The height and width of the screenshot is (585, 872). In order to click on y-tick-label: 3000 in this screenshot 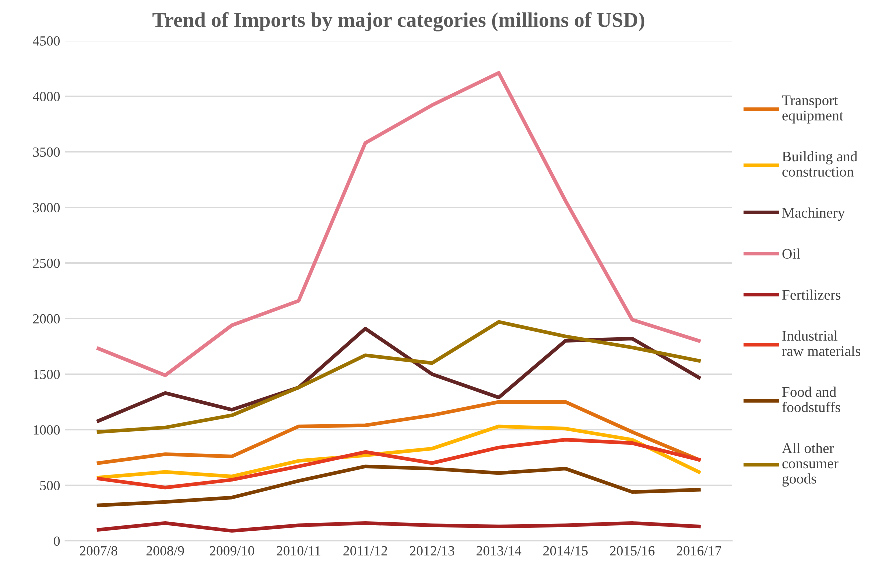, I will do `click(46, 208)`.